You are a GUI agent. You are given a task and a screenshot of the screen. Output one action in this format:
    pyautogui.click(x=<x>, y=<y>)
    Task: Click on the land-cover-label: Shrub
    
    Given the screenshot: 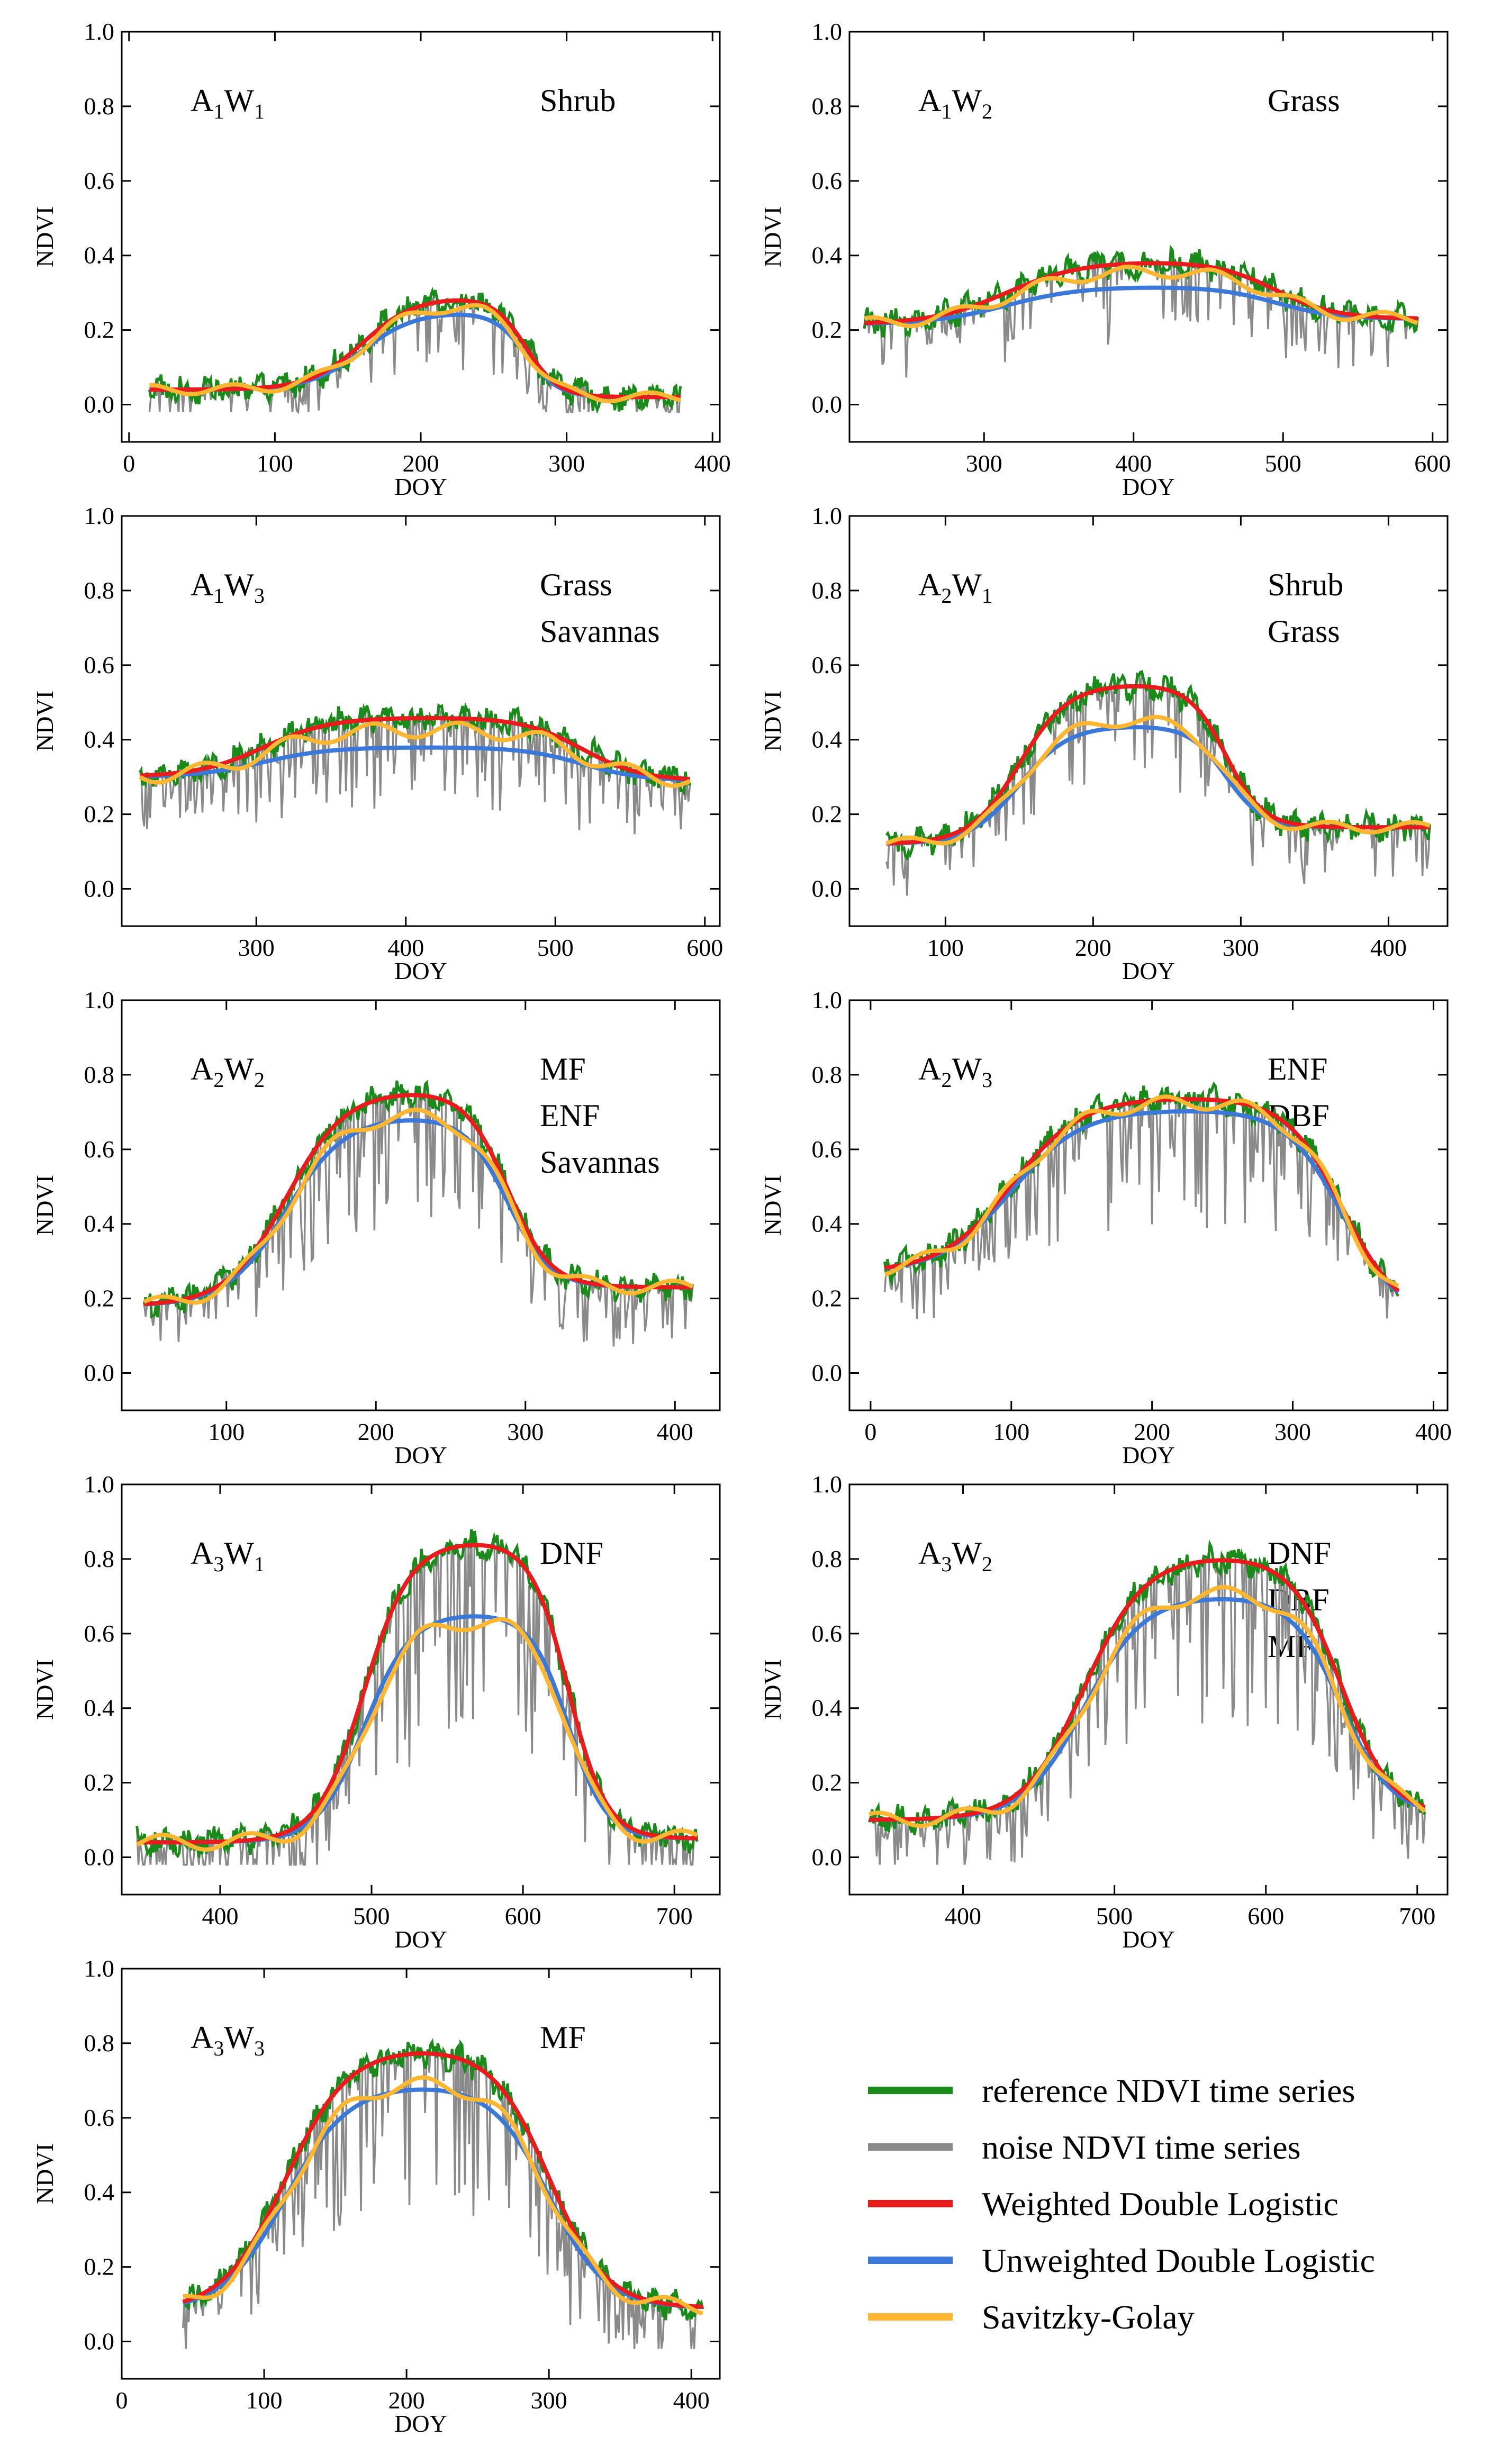 What is the action you would take?
    pyautogui.click(x=1305, y=584)
    